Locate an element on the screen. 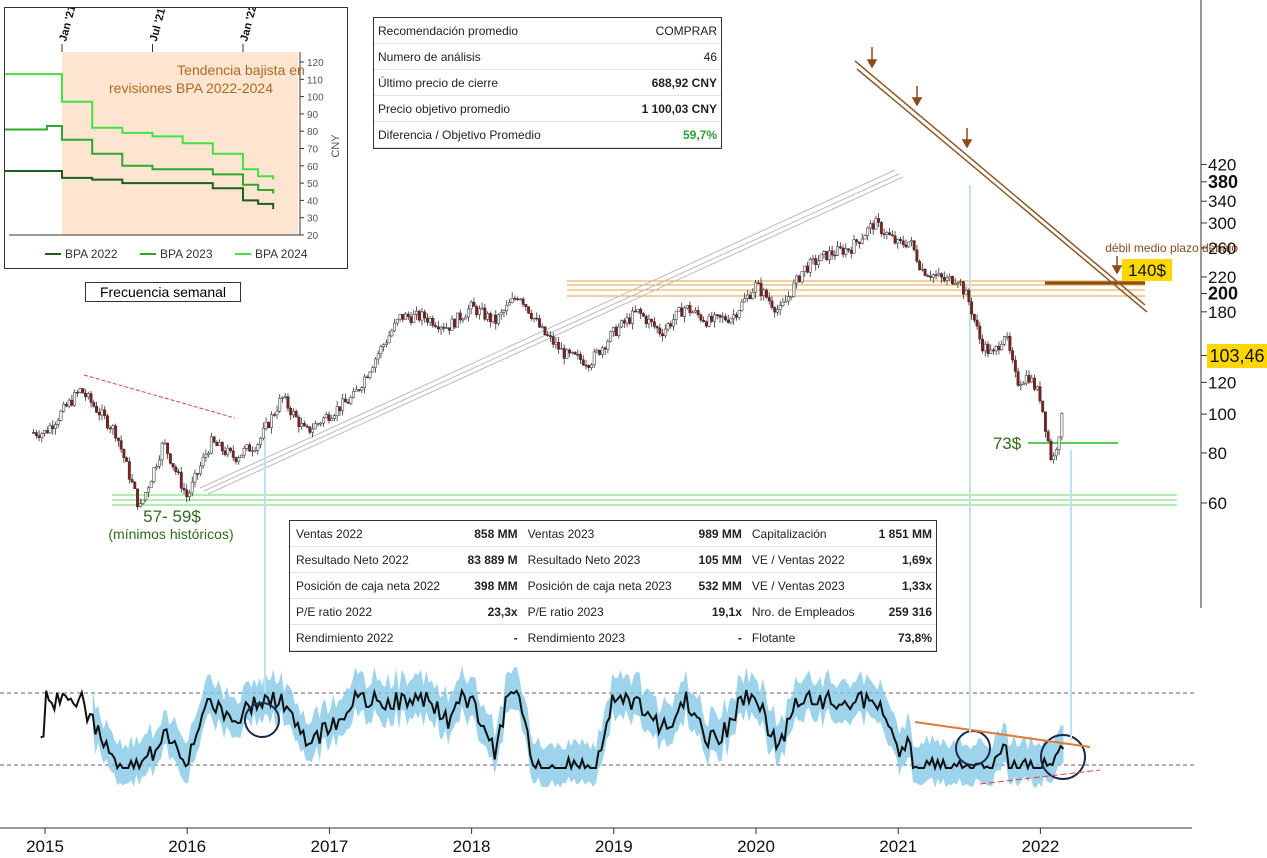  rec-value: 1 100,03 CNY is located at coordinates (664, 108).